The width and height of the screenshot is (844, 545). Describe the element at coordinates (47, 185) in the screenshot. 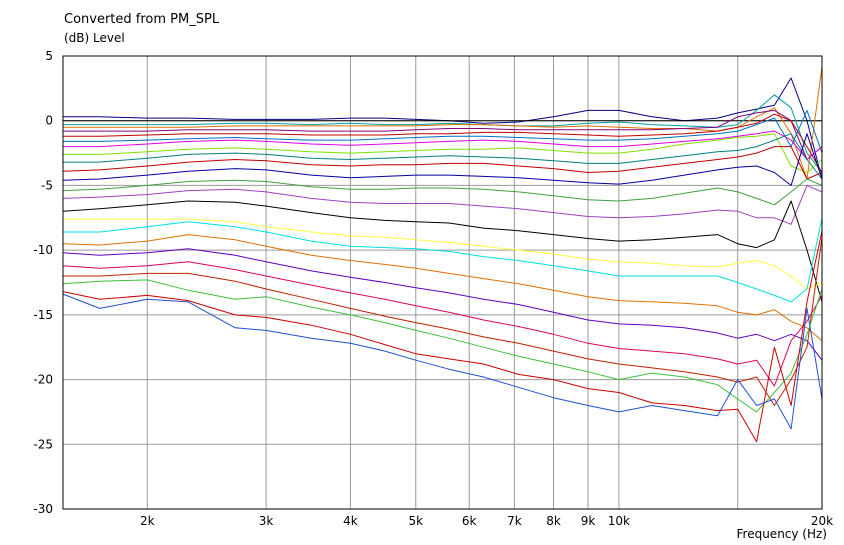

I see `y-tick-label: -5` at that location.